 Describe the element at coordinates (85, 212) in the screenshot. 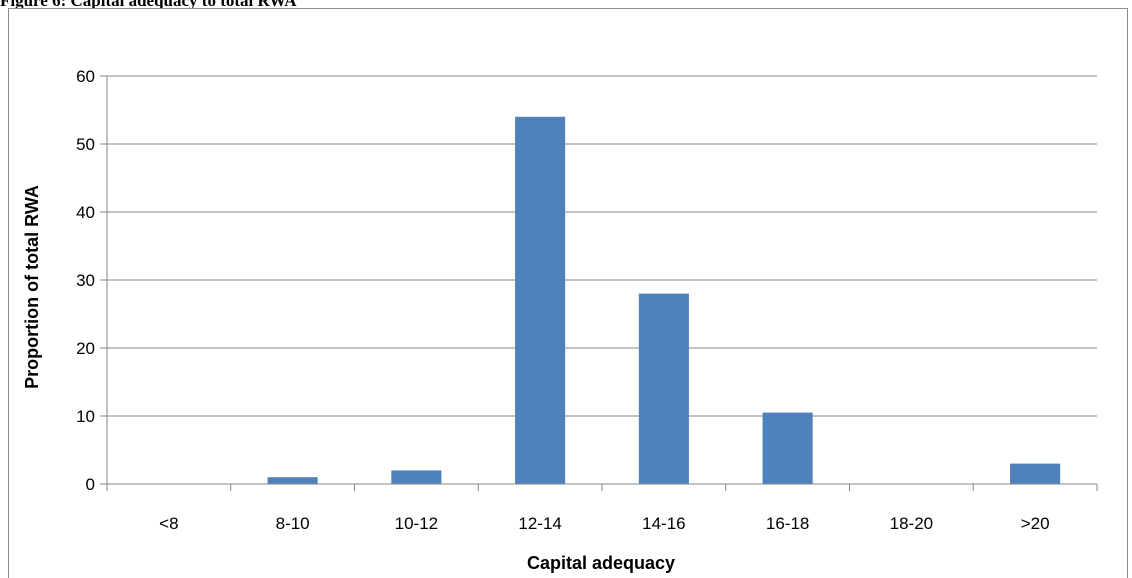

I see `y-tick-label: 40` at that location.